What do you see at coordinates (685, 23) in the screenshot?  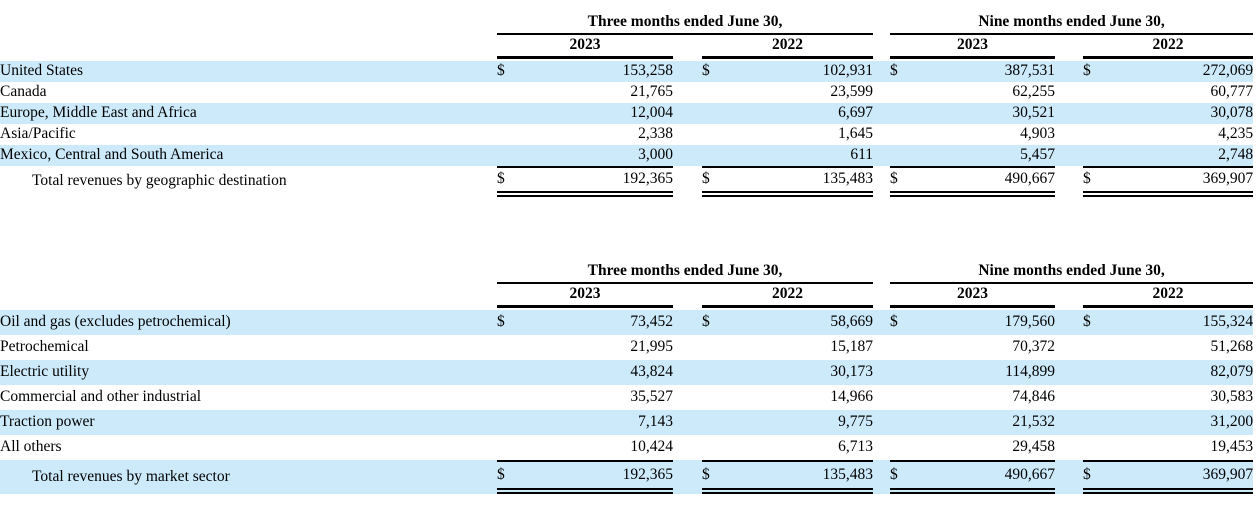 I see `period-header: Three months ended June 30,` at bounding box center [685, 23].